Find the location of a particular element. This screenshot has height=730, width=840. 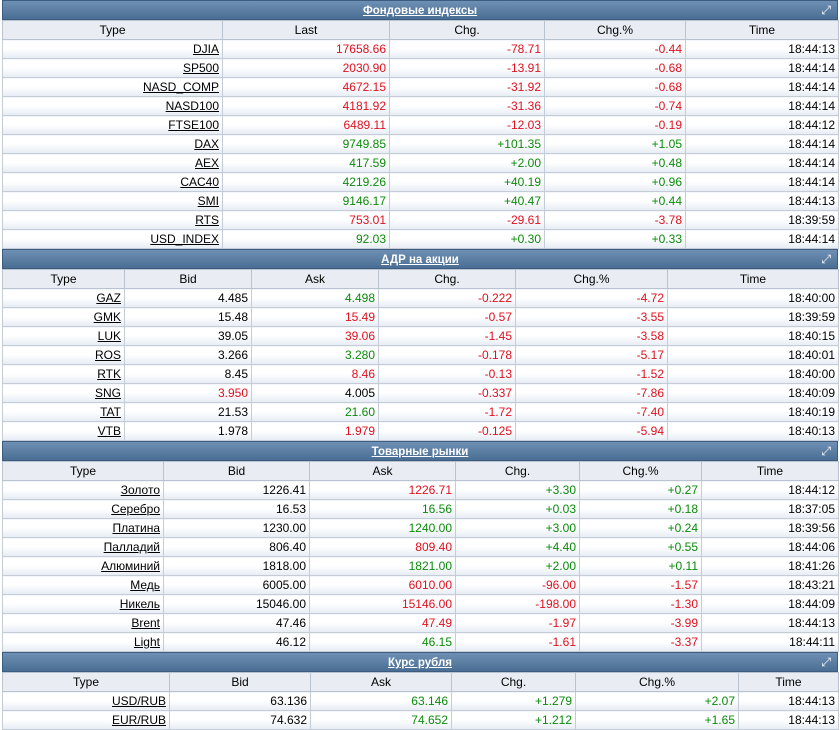

instrument-link: RTS is located at coordinates (207, 220).